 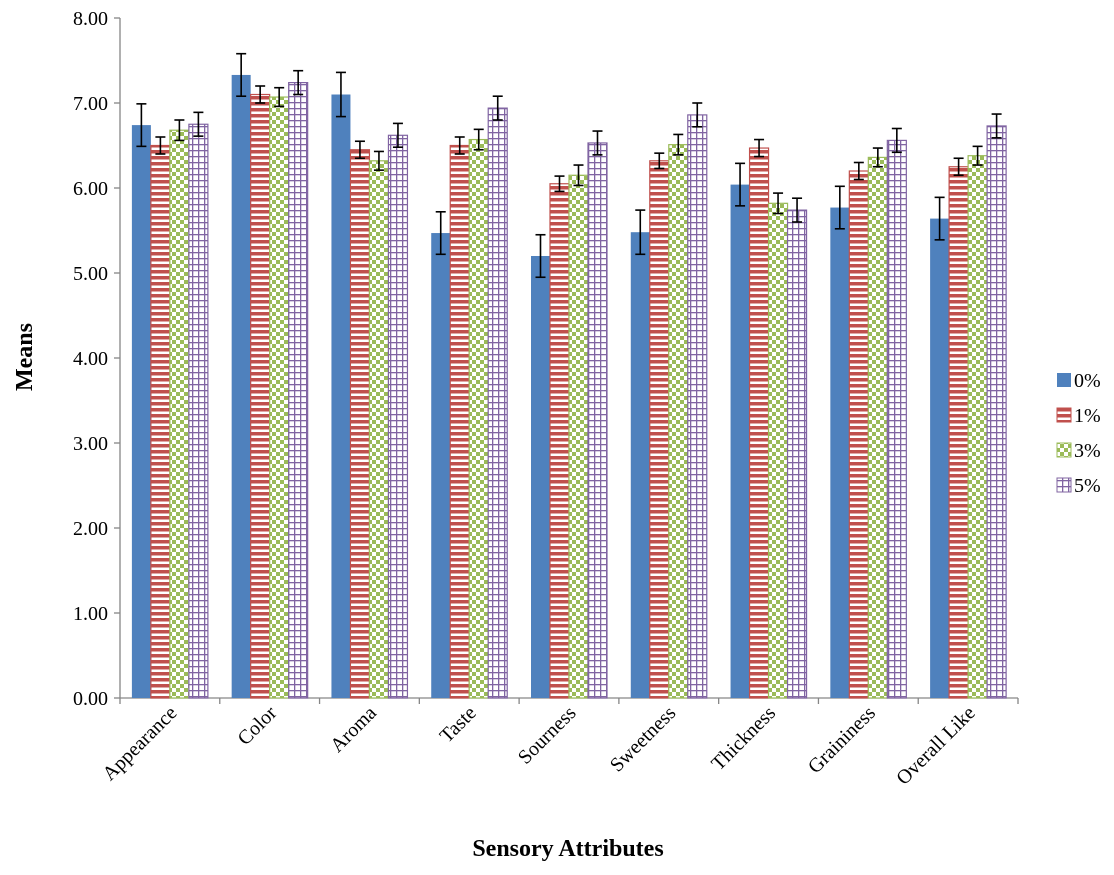 What do you see at coordinates (257, 726) in the screenshot?
I see `x-tick-label: Color` at bounding box center [257, 726].